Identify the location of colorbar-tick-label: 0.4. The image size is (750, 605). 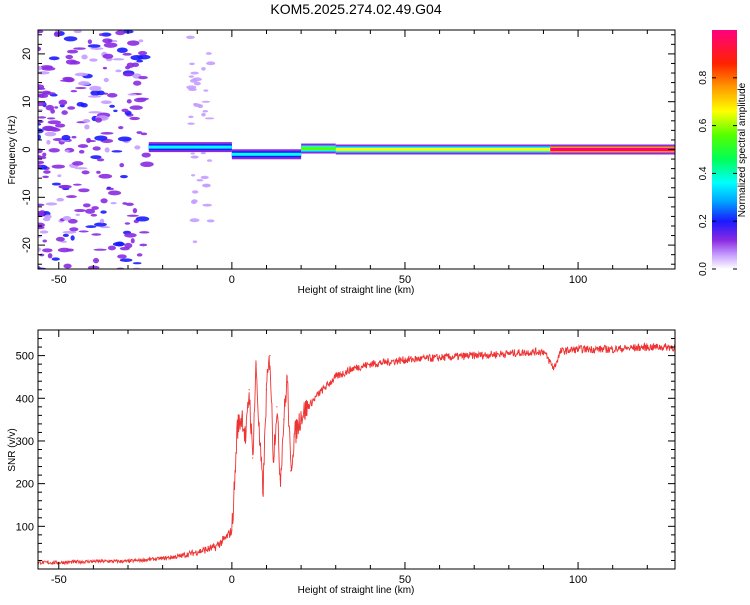
(703, 173).